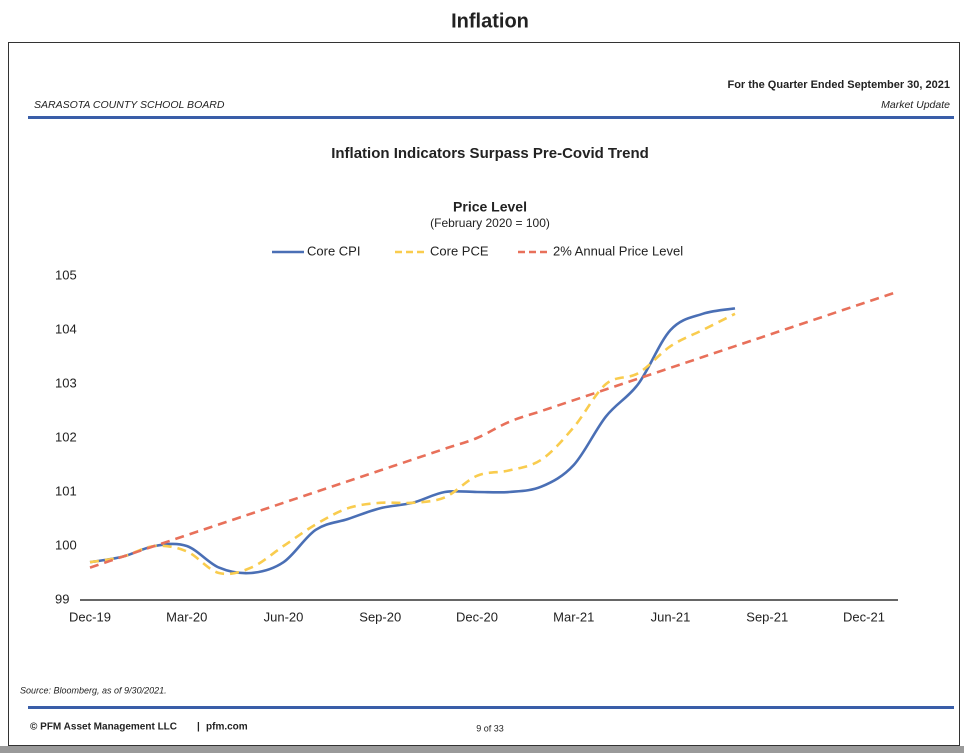  I want to click on y-tick-label: 99, so click(62, 598).